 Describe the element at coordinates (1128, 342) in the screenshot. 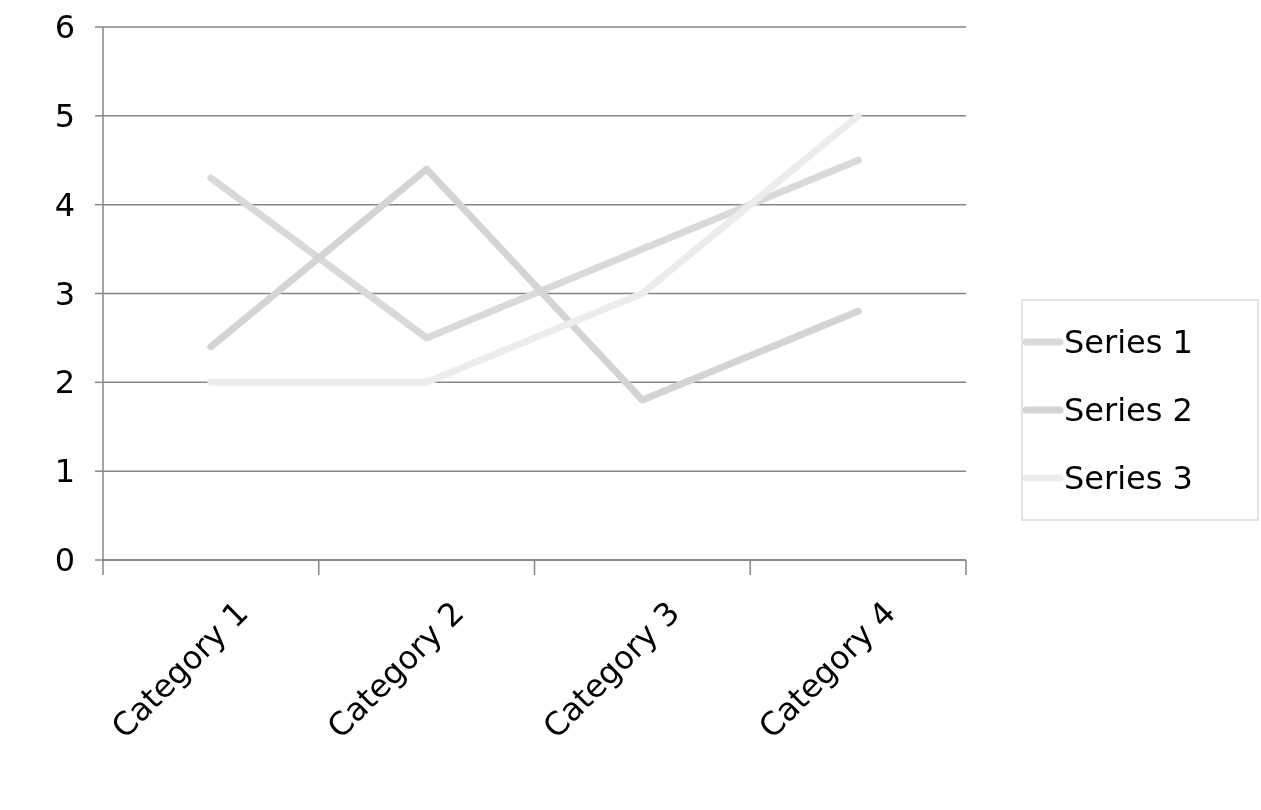

I see `legend-label: Series 1` at that location.